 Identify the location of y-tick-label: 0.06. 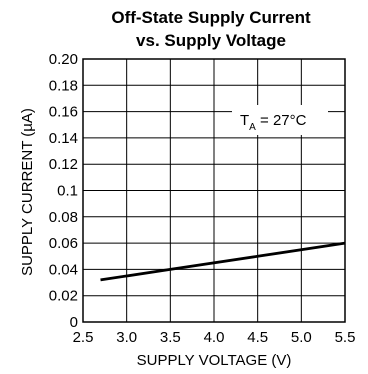
(63, 243).